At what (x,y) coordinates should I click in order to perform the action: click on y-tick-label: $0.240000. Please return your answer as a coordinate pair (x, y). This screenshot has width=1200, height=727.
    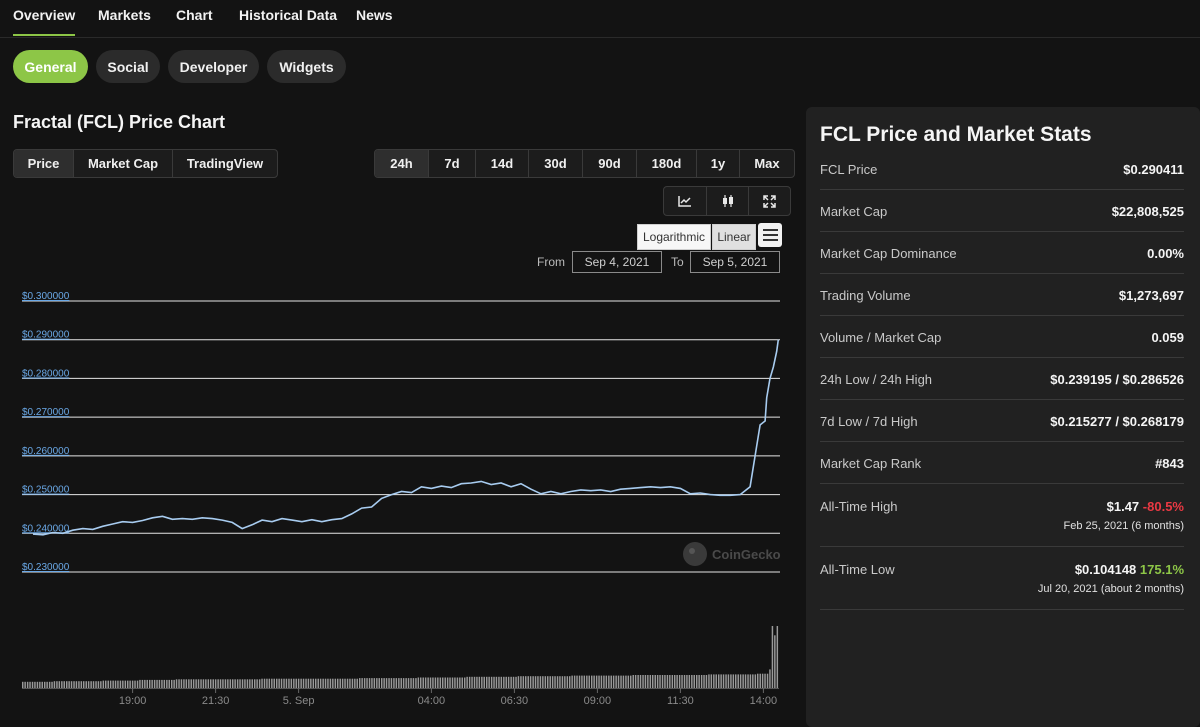
    Looking at the image, I should click on (46, 528).